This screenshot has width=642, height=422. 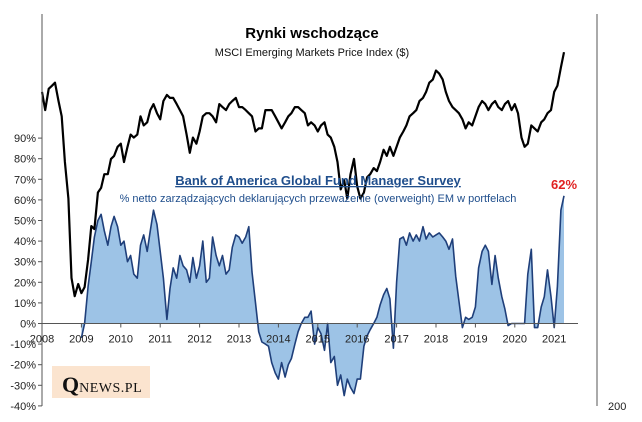 I want to click on x-tick-label: 2018, so click(x=436, y=340).